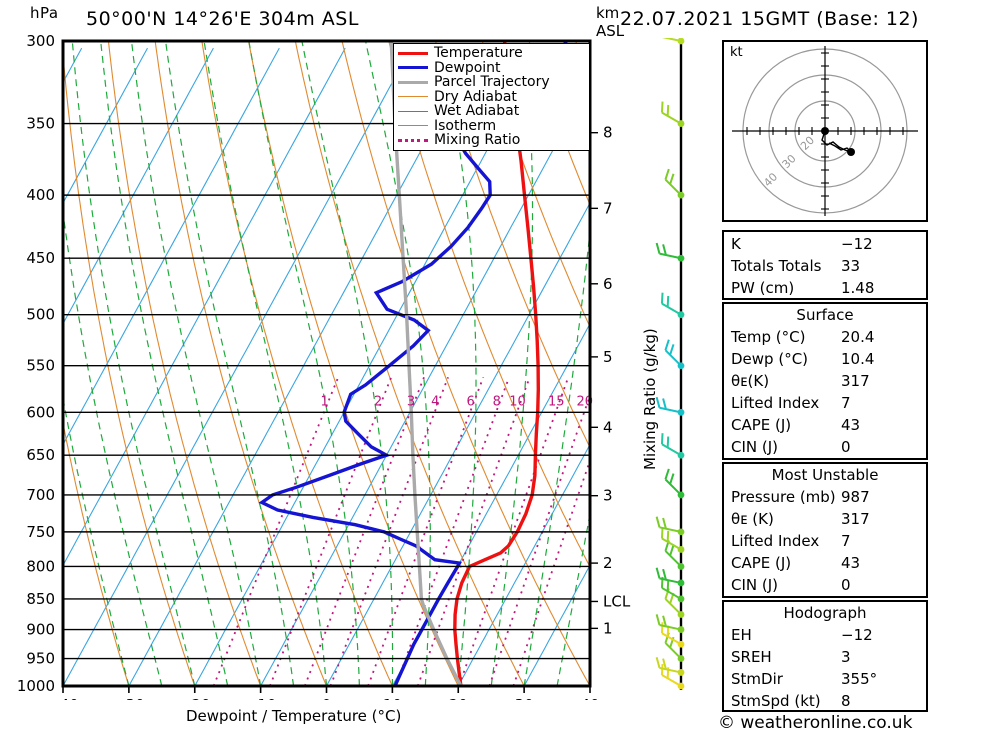  Describe the element at coordinates (608, 13) in the screenshot. I see `height-unit-label-km: km` at that location.